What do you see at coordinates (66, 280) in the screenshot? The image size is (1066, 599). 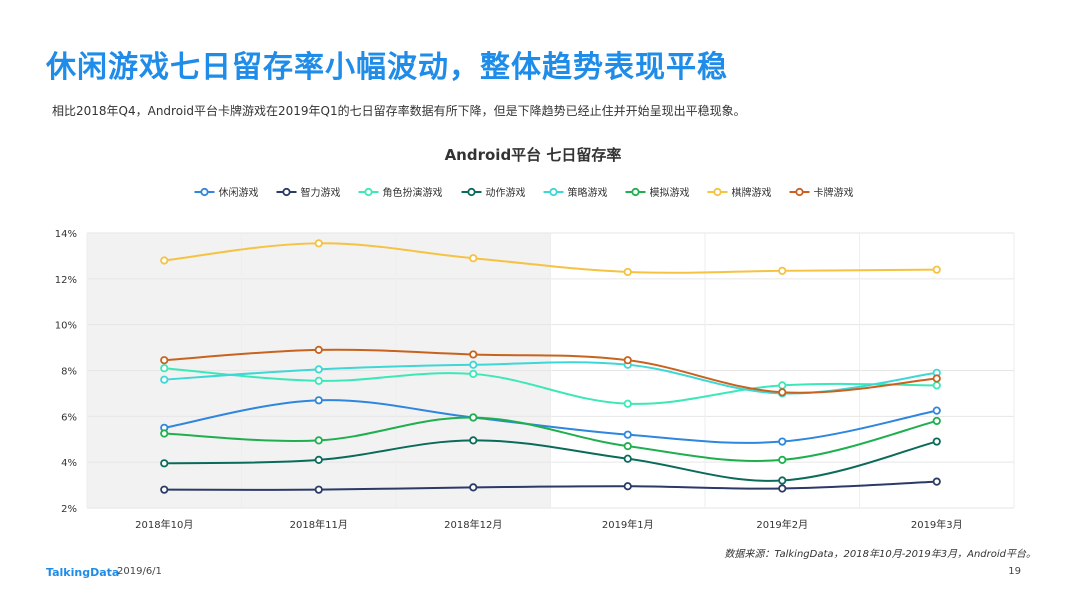 I see `y-tick-label: 12%` at bounding box center [66, 280].